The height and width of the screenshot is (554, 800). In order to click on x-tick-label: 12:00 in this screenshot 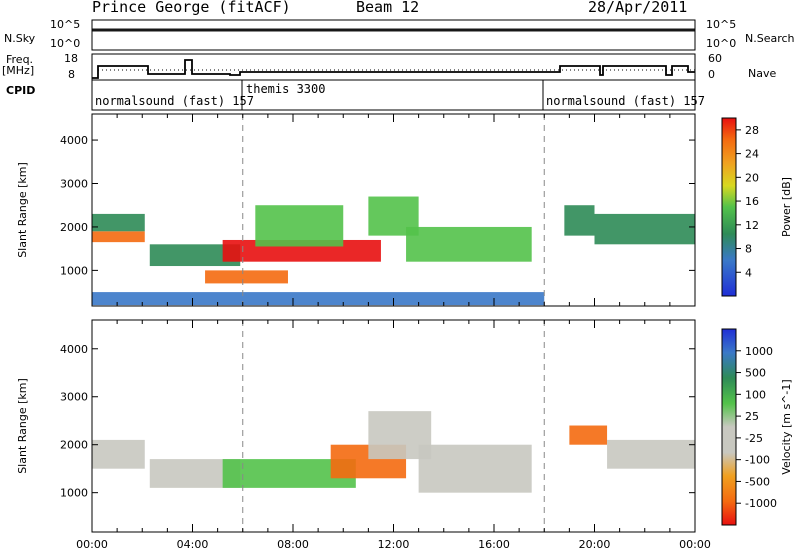, I will do `click(394, 544)`.